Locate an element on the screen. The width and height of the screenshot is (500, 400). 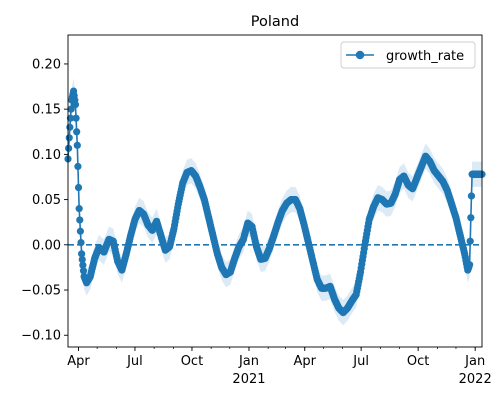
x-axis: Apr Jul Oct Jan 2021 Apr Jul Oct Jan 2022 is located at coordinates (279, 367).